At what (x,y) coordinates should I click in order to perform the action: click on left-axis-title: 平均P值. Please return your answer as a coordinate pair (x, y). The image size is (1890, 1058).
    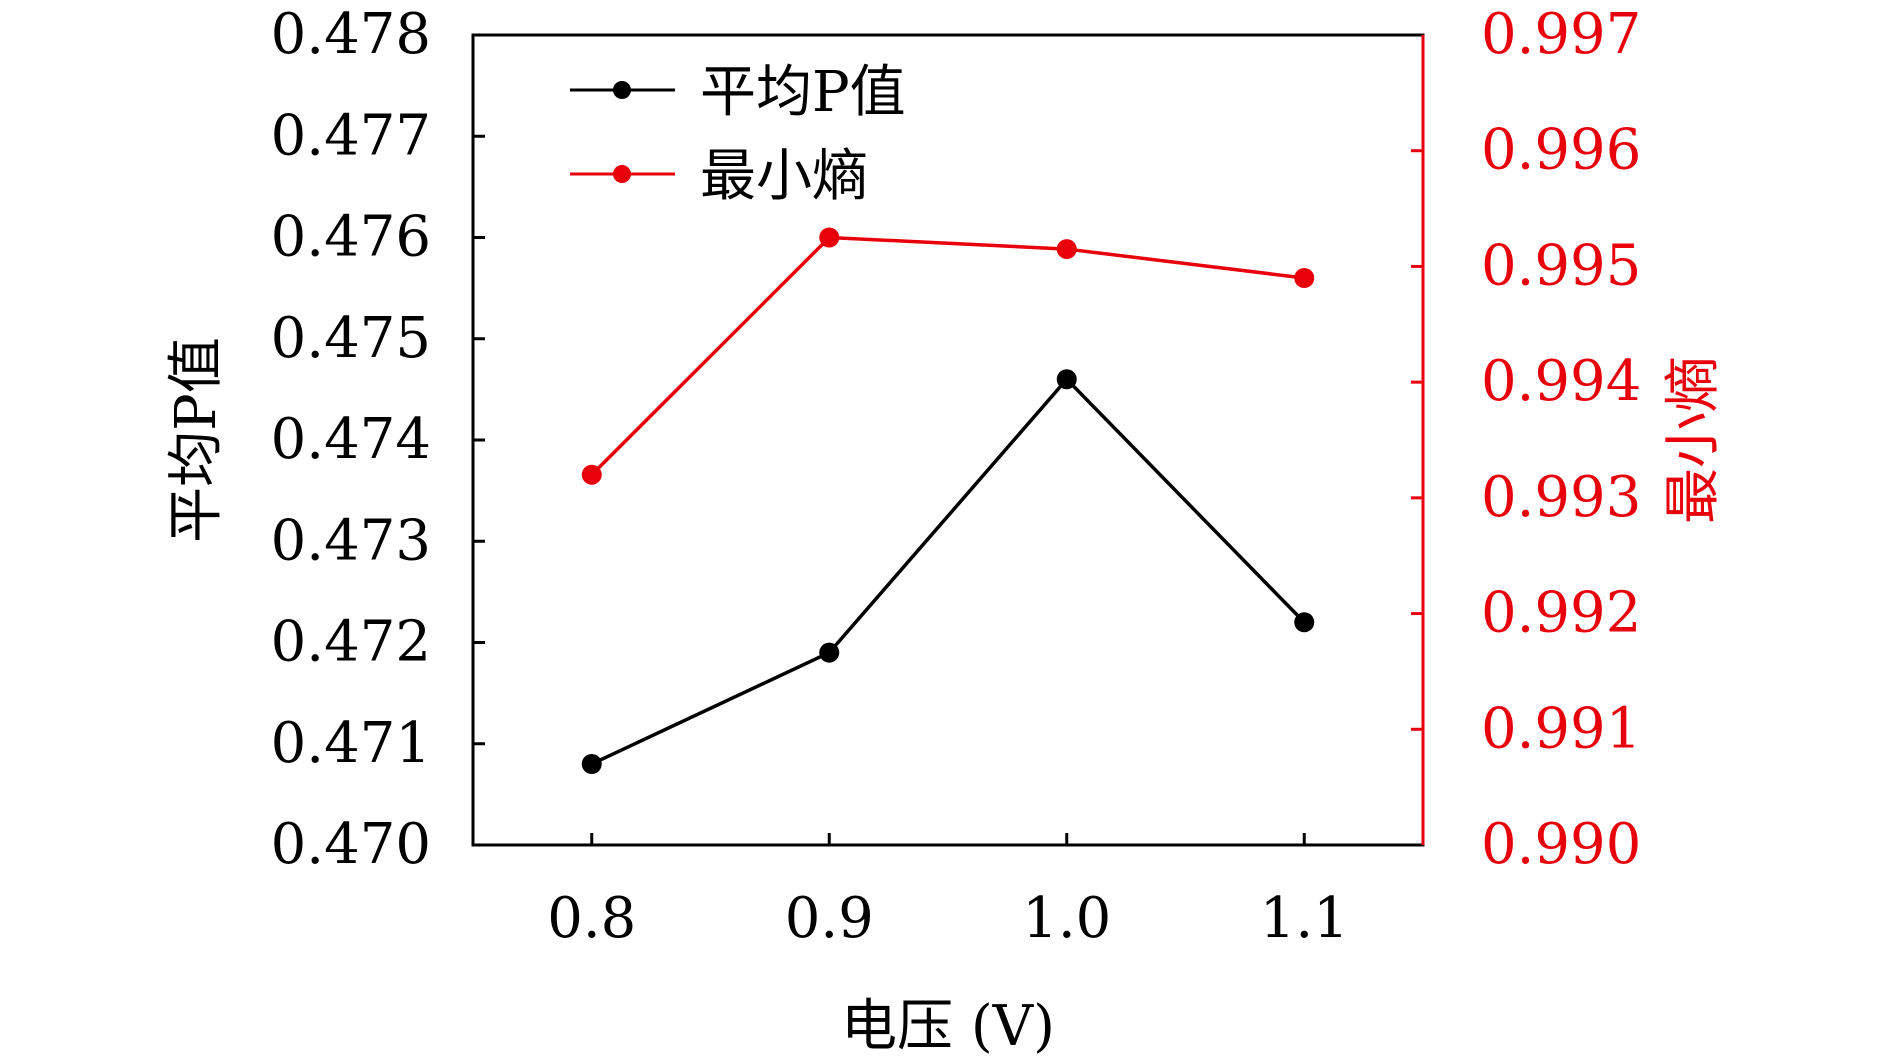
    Looking at the image, I should click on (196, 440).